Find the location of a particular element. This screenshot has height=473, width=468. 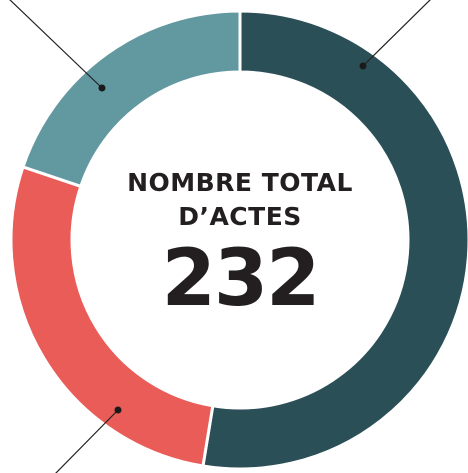

total: 232 is located at coordinates (241, 279).